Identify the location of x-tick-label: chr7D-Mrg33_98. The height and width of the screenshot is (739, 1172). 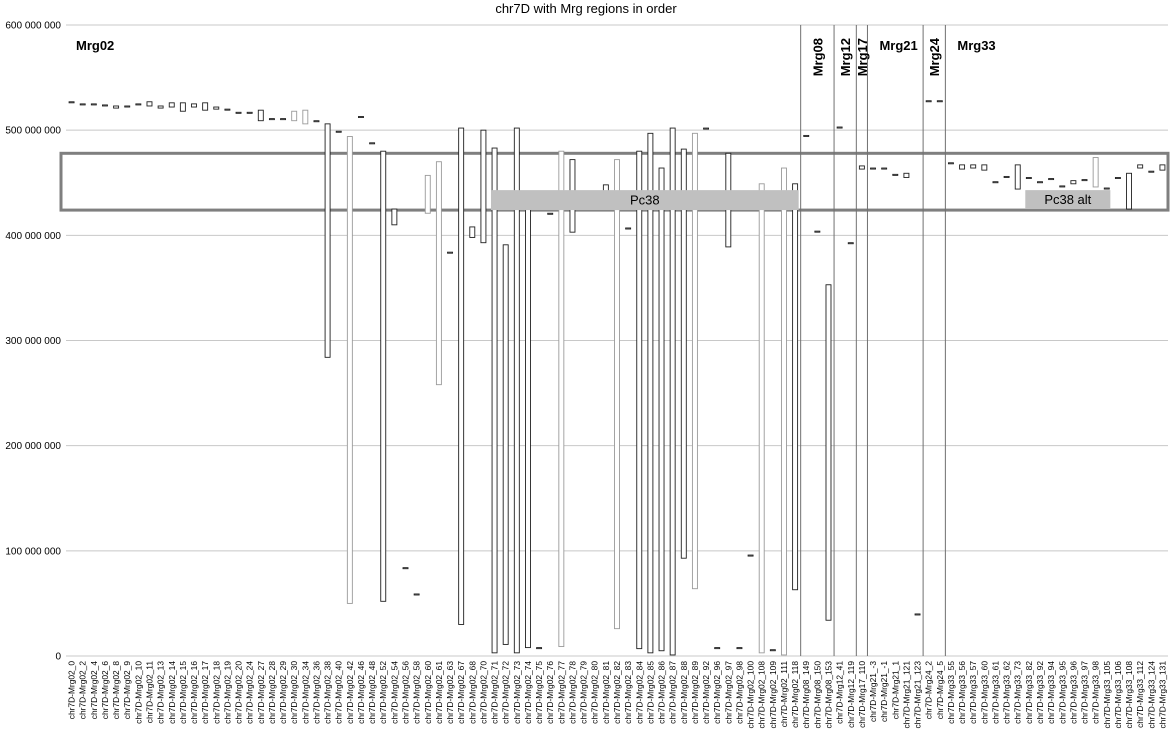
(1096, 692).